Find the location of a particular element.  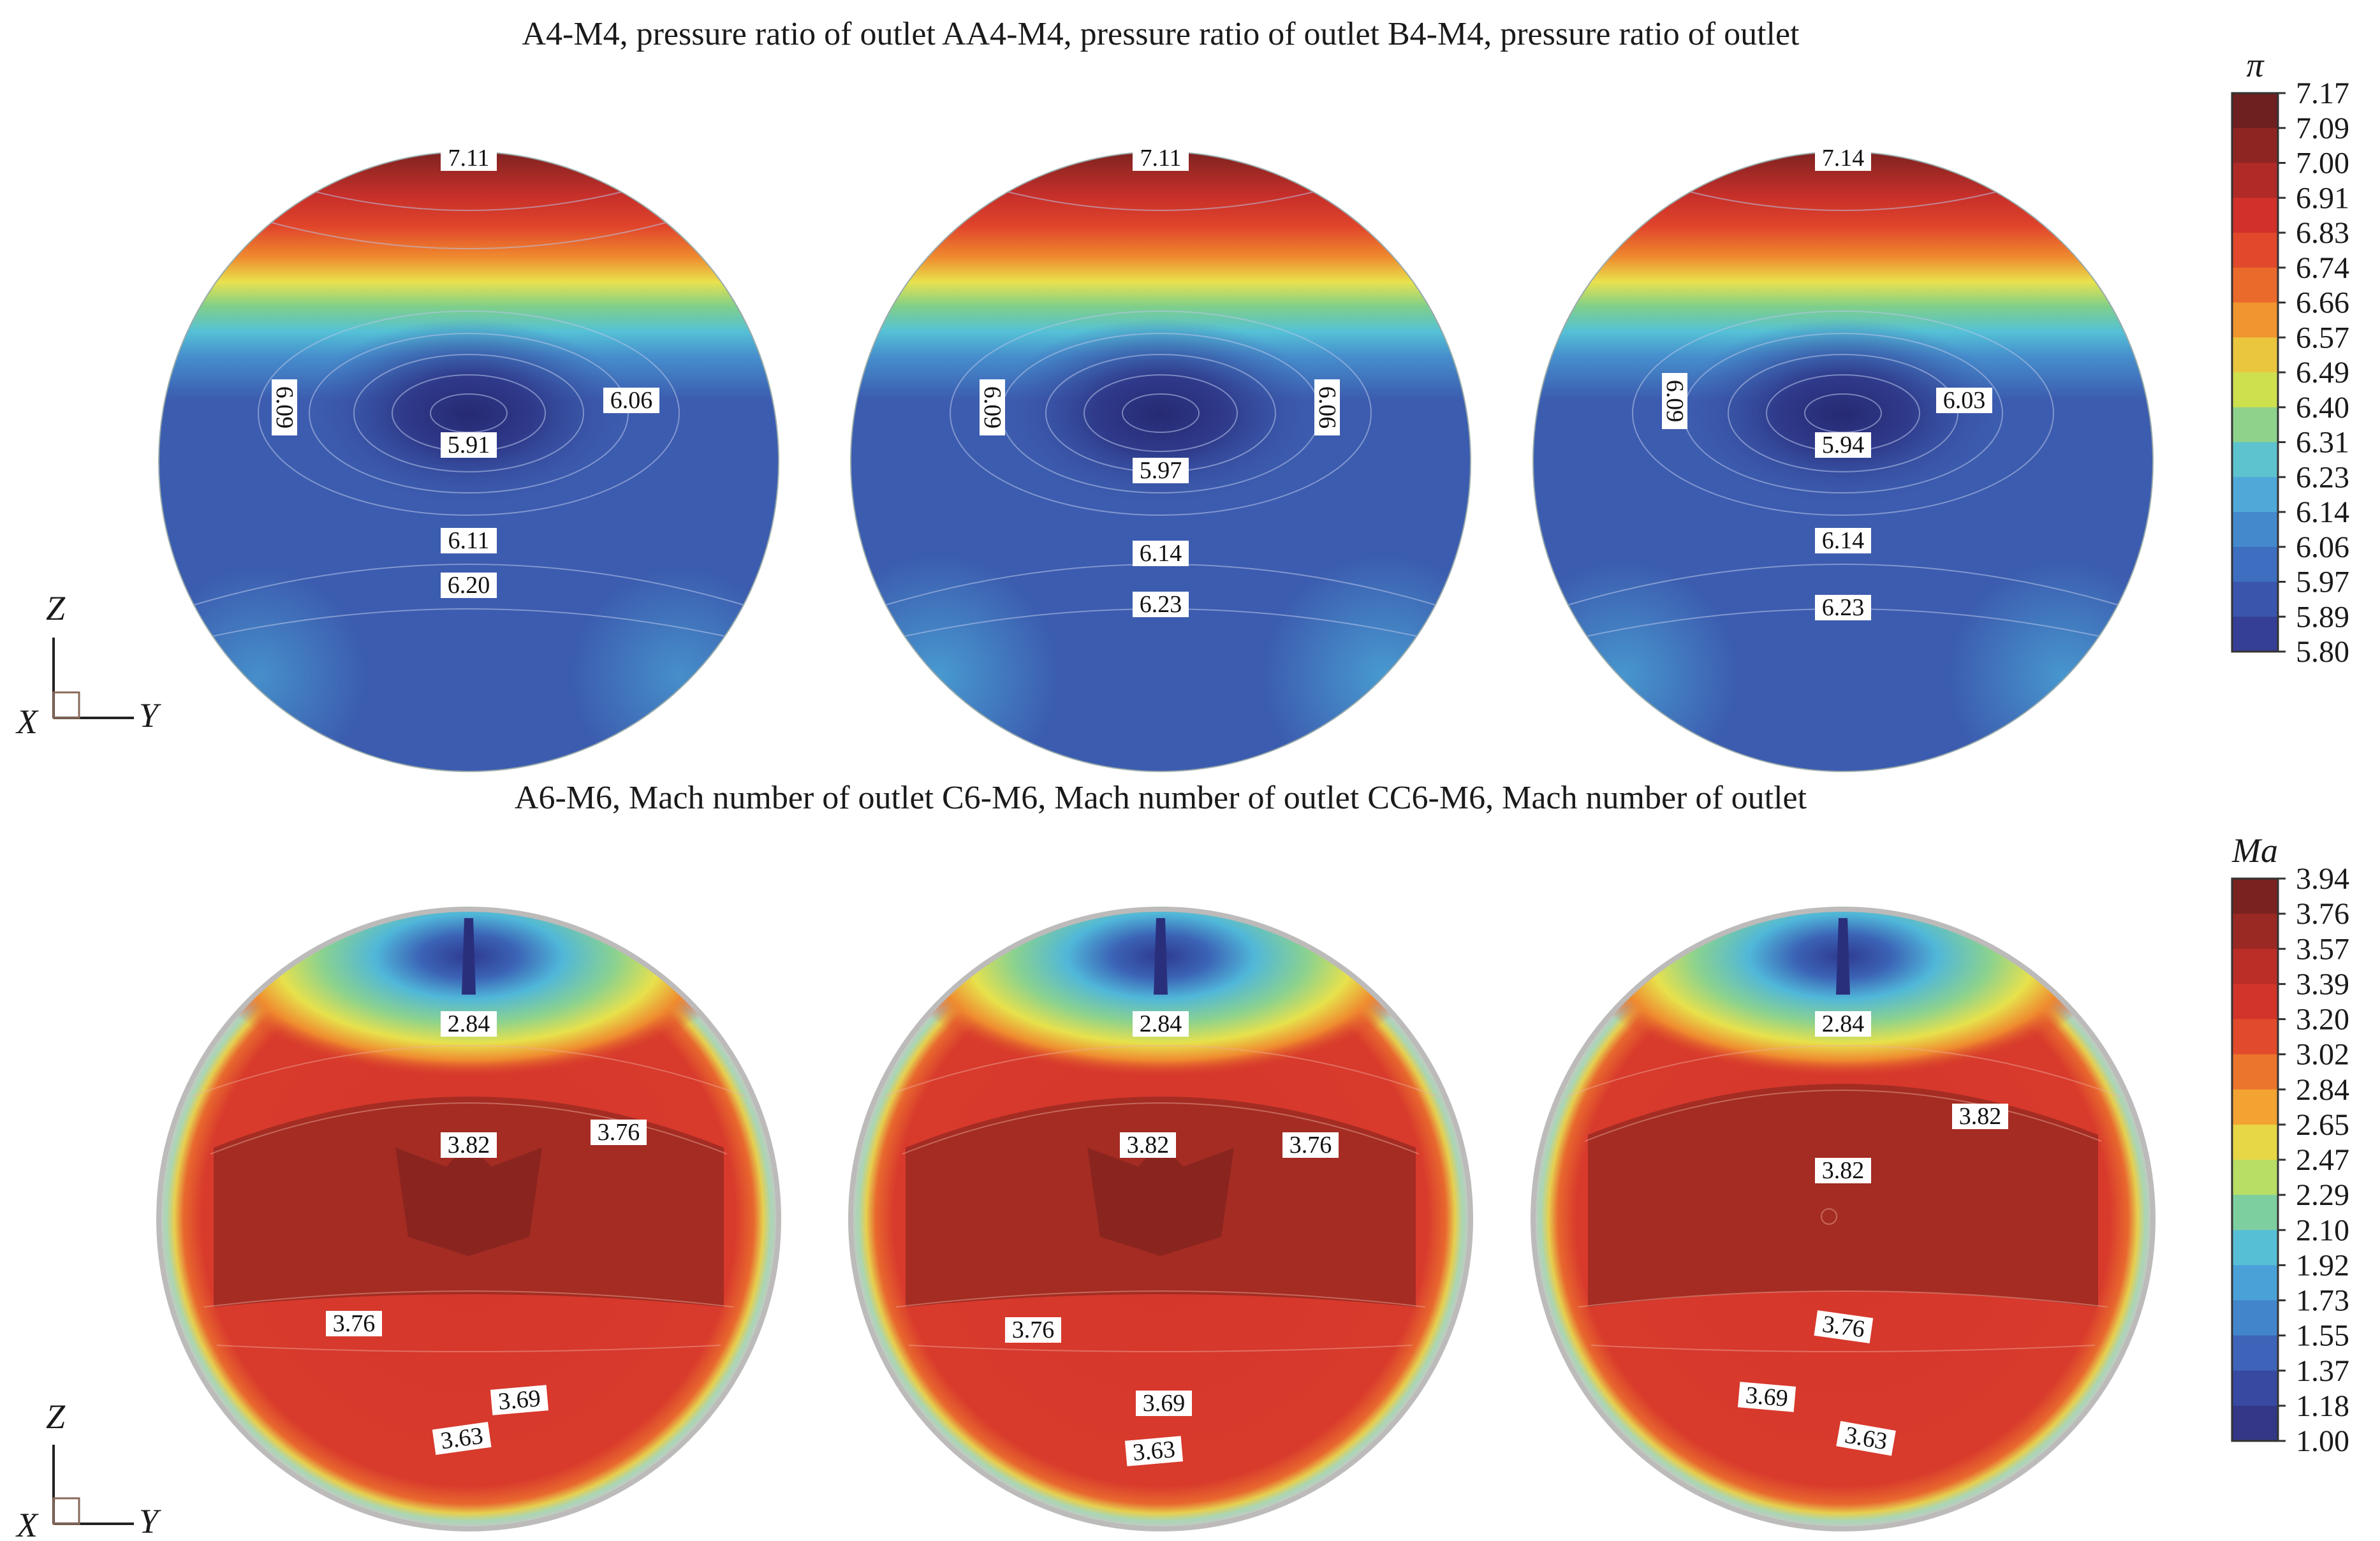

colorbar-tick-label: 1.55 is located at coordinates (2322, 1336).